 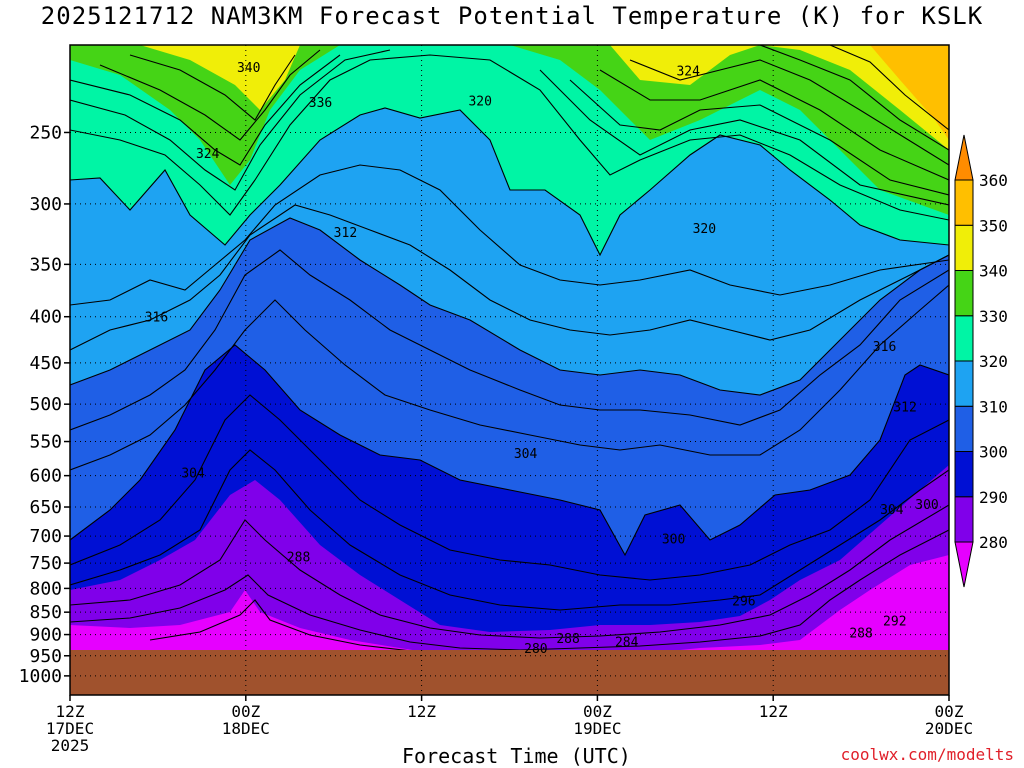 I want to click on colorbar-tick-label: 300, so click(x=993, y=452).